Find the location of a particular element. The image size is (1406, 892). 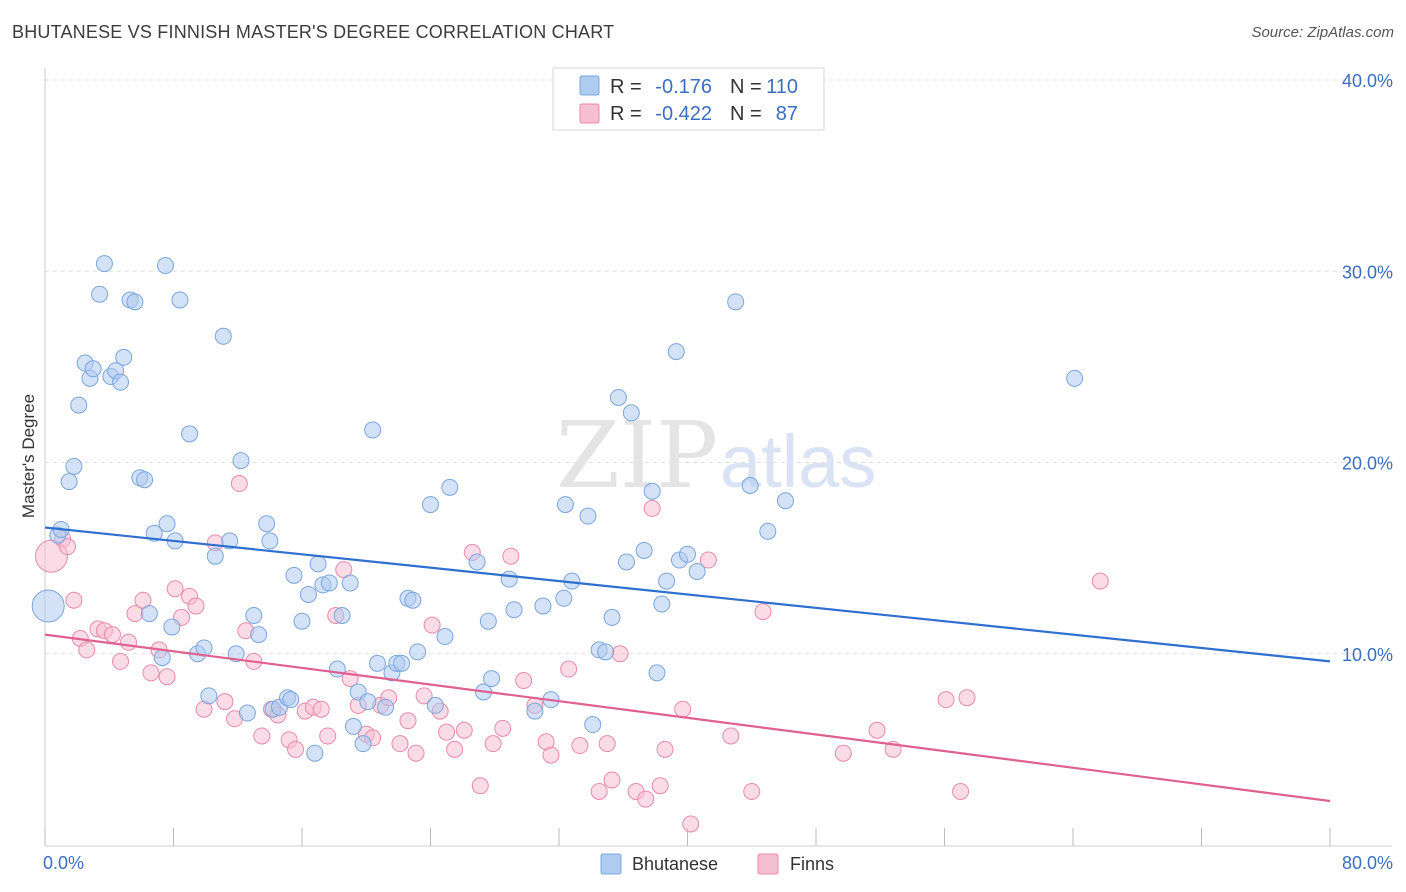

y-tick-label: 10.0% is located at coordinates (1367, 655).